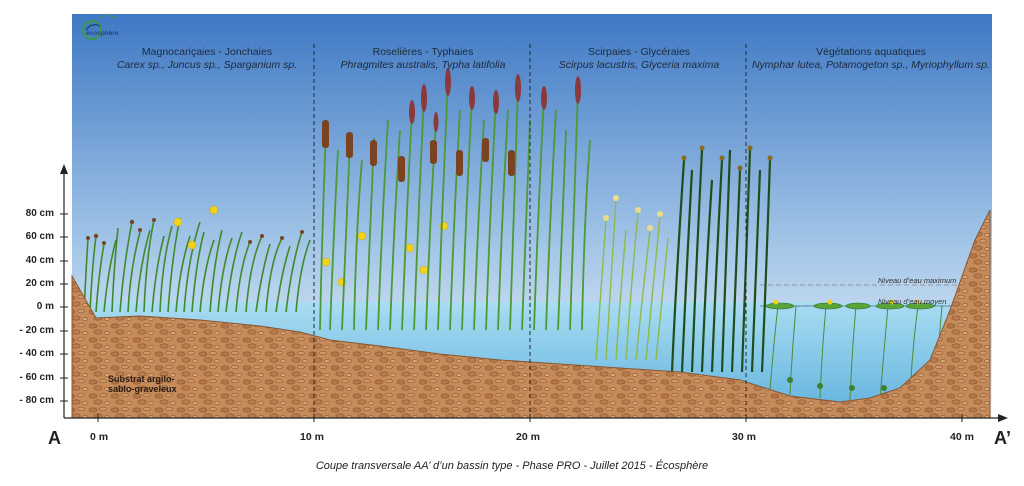 The height and width of the screenshot is (486, 1024). Describe the element at coordinates (912, 301) in the screenshot. I see `mean-water-level-label: Niveau d’eau moyen` at that location.